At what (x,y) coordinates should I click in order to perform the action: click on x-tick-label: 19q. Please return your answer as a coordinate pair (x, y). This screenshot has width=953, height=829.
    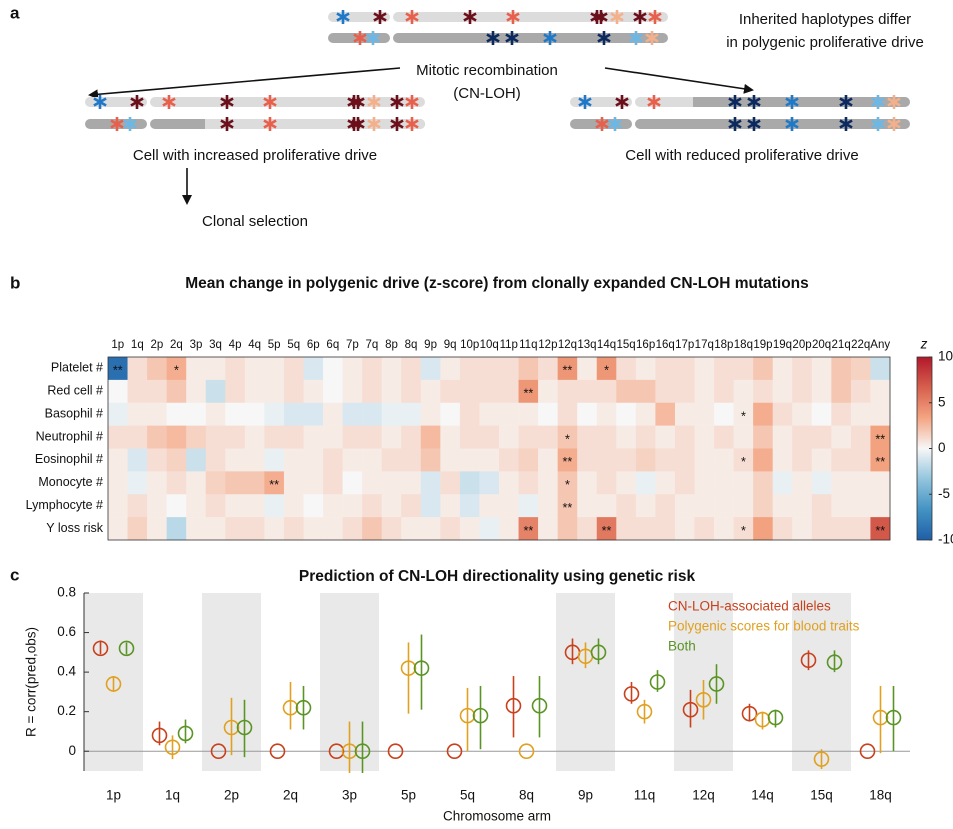
    Looking at the image, I should click on (782, 345).